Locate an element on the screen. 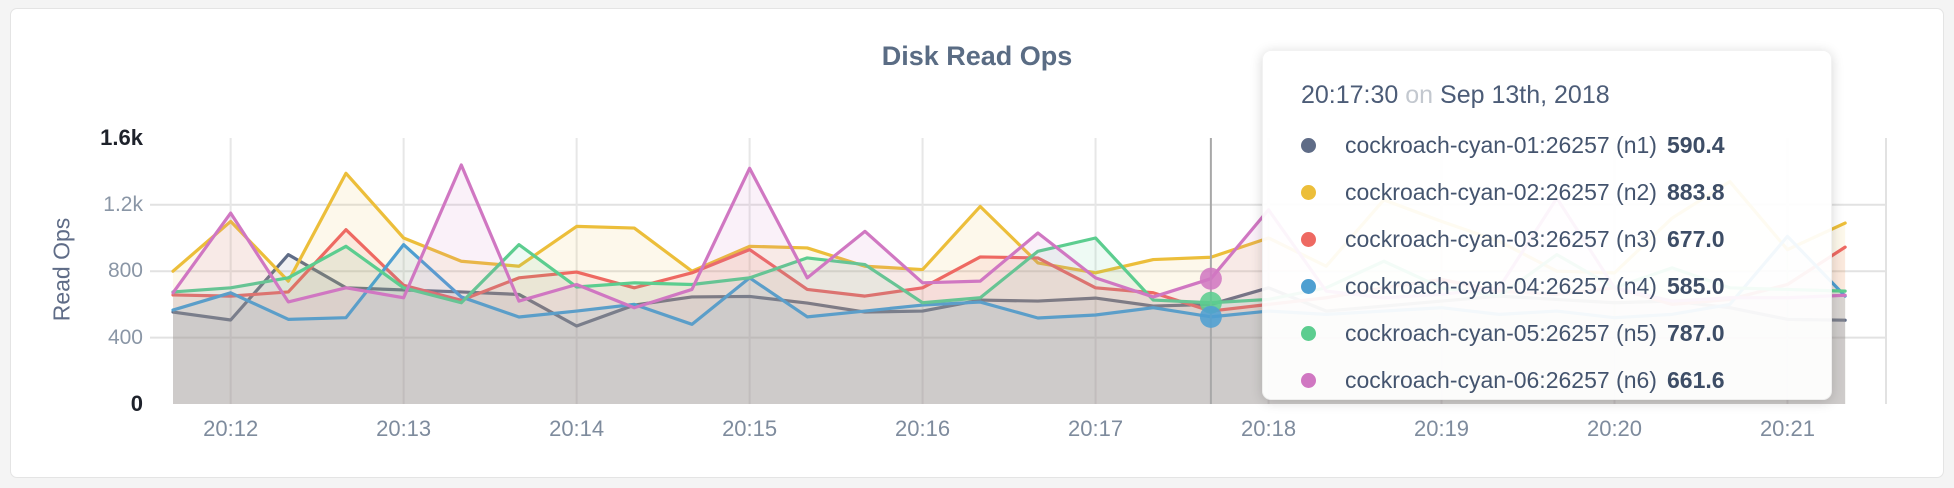 This screenshot has width=1954, height=488. tooltip-row: cockroach-cyan-05:26257 (n5) 787.0 is located at coordinates (1551, 333).